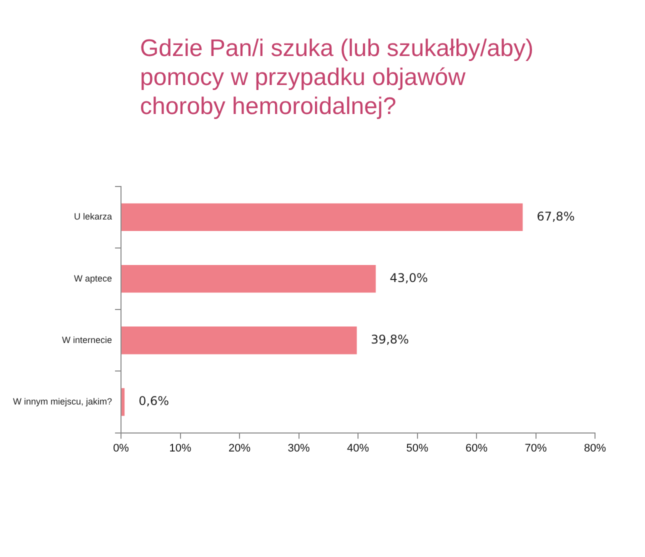 This screenshot has height=557, width=645. What do you see at coordinates (476, 448) in the screenshot?
I see `x-tick-label: 60%` at bounding box center [476, 448].